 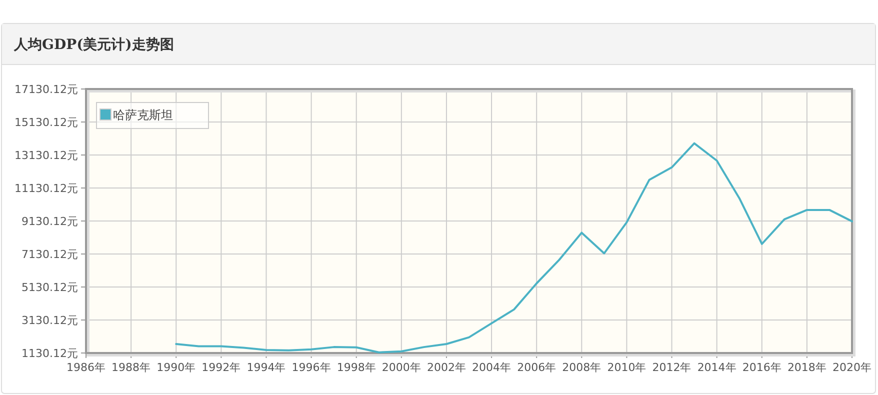 What do you see at coordinates (852, 367) in the screenshot?
I see `x-tick-label: 2020年` at bounding box center [852, 367].